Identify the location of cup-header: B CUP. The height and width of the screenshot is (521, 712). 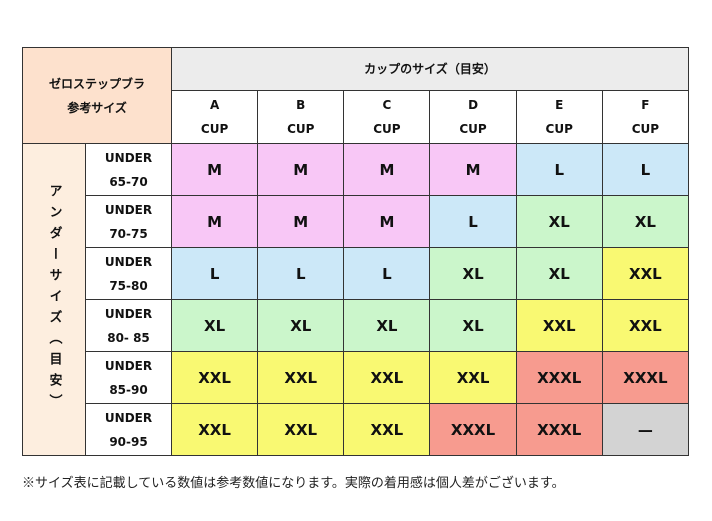
(301, 117).